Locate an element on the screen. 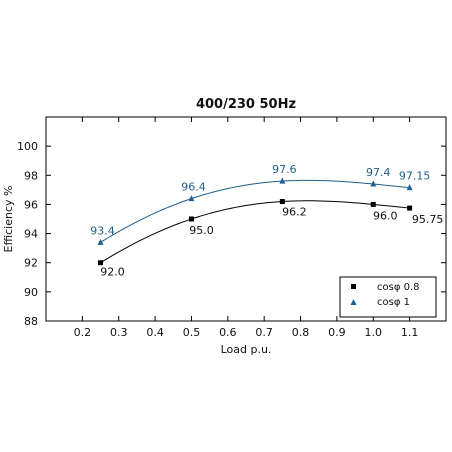  data-label: 95.75 is located at coordinates (428, 219).